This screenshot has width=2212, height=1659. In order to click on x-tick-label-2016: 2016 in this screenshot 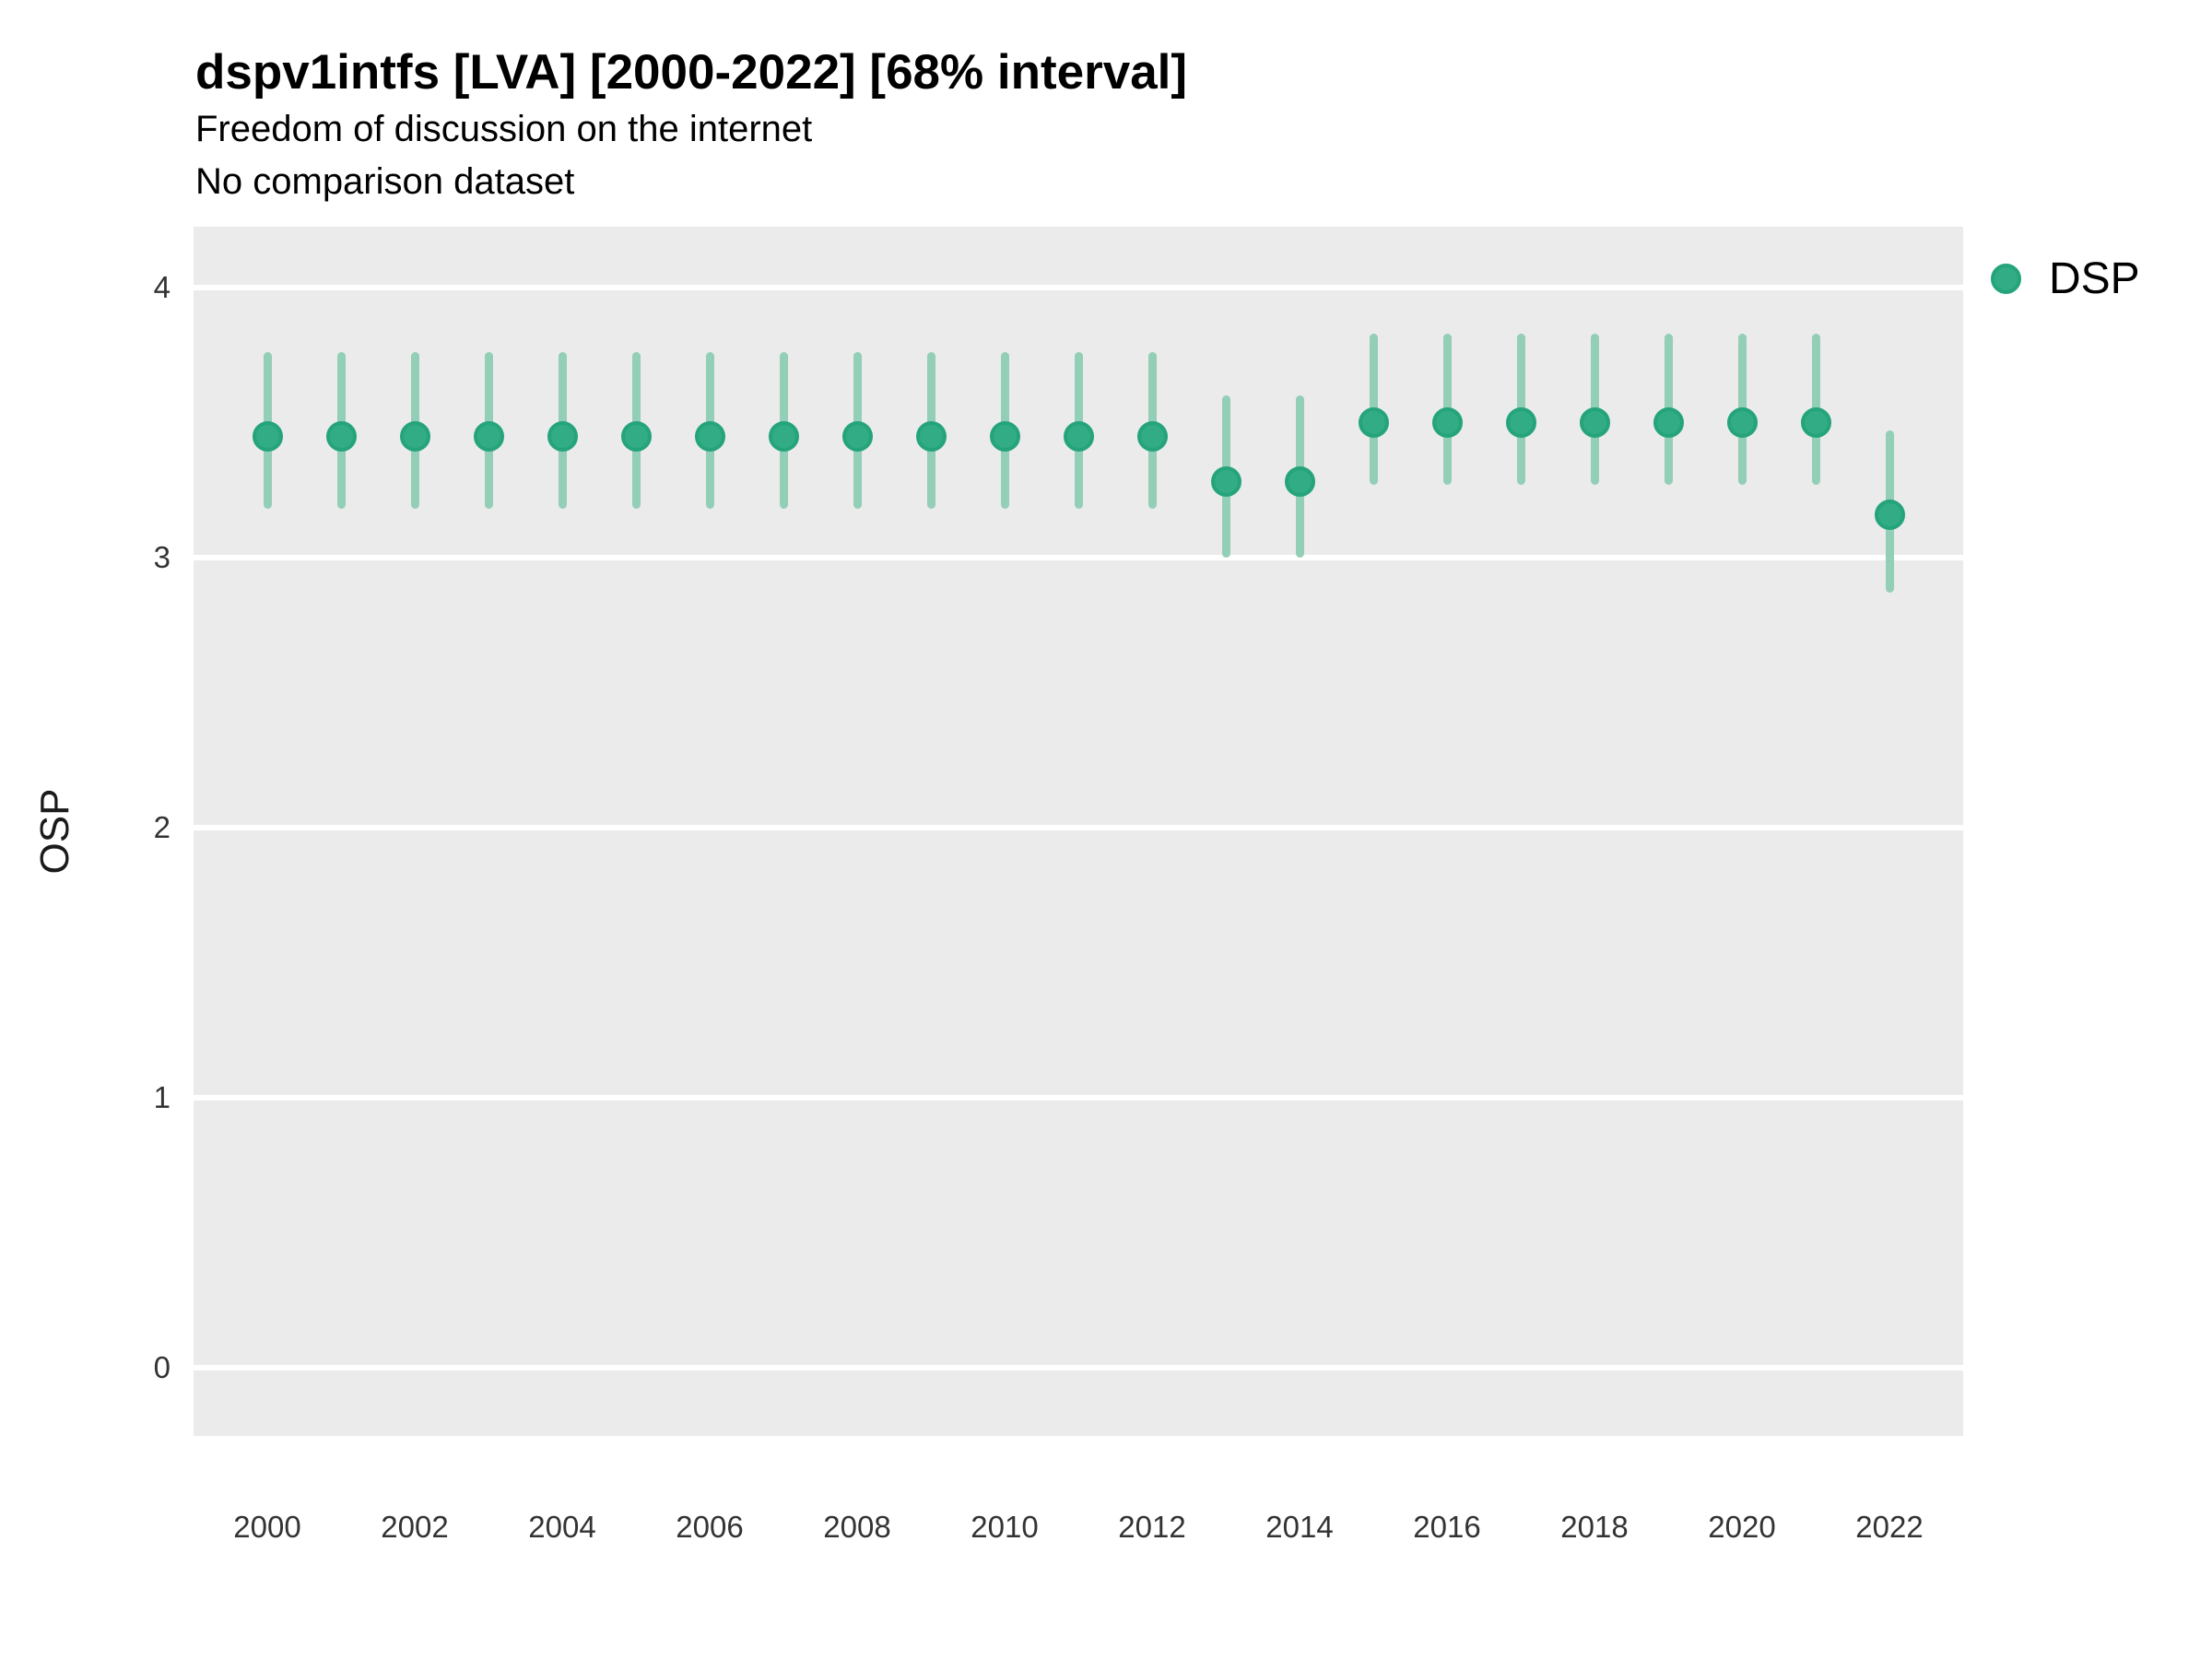, I will do `click(1447, 1527)`.